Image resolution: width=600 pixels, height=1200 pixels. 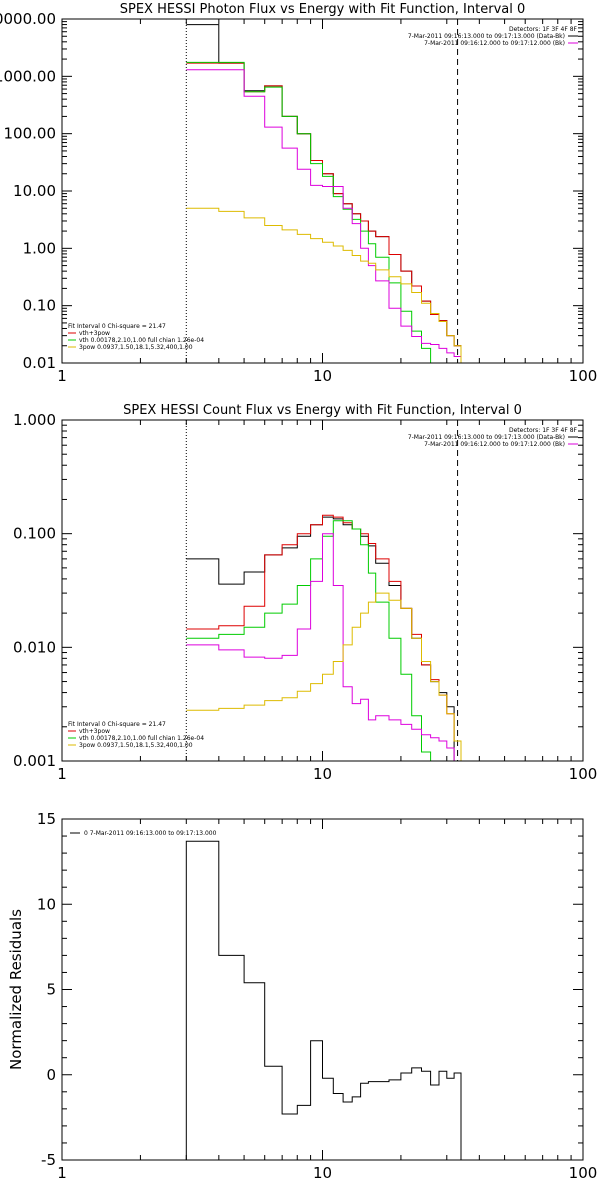 I want to click on y-tick-label: -5, so click(x=48, y=1160).